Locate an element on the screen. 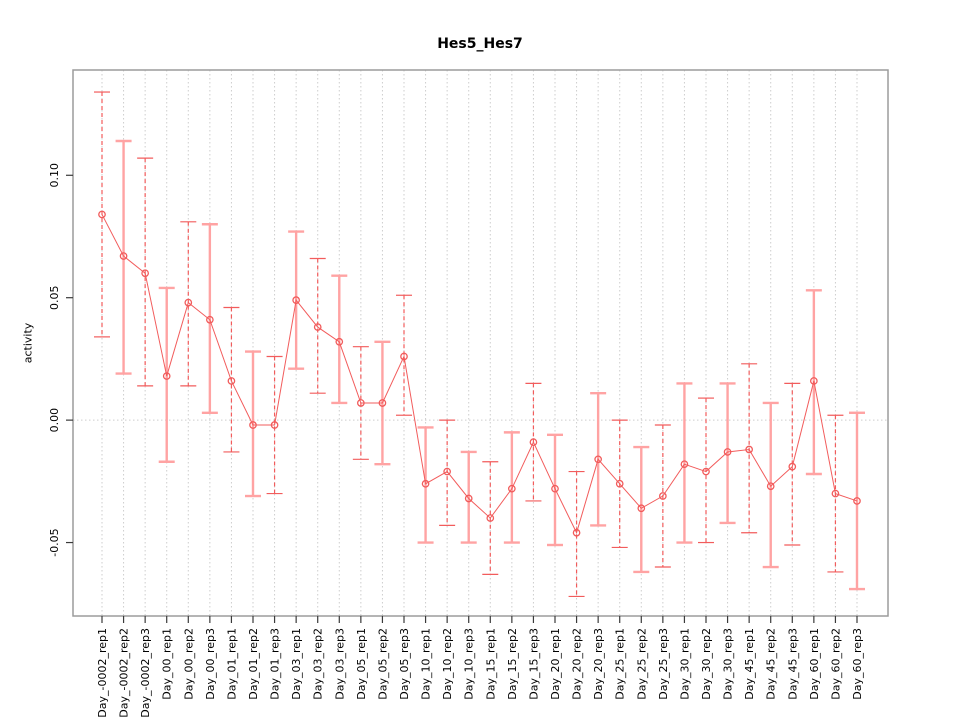  x-tick-label: Day_60_rep2 is located at coordinates (835, 664).